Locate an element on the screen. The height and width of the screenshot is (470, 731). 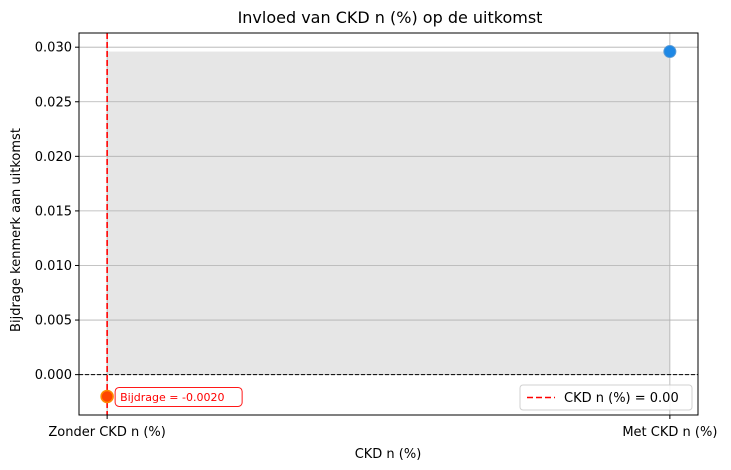
y-tick-label: 0.015 is located at coordinates (53, 211).